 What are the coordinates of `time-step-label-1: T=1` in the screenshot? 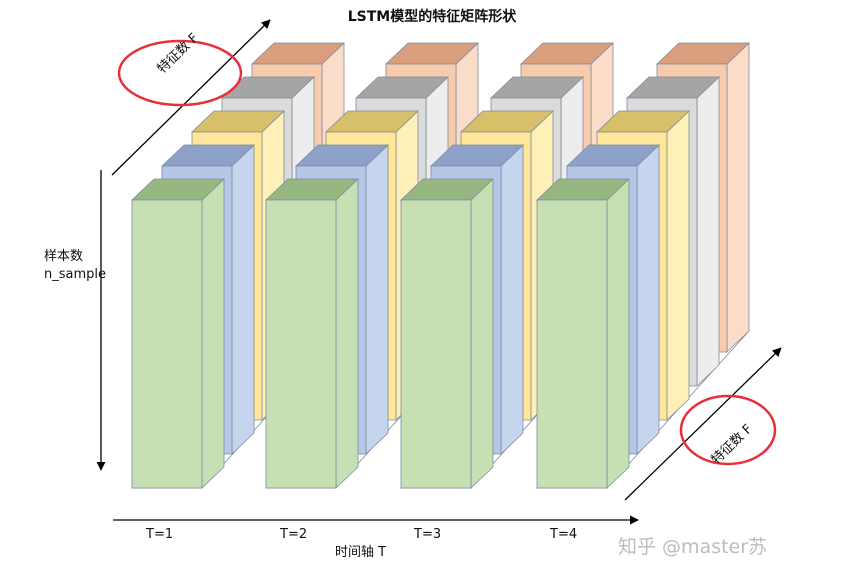 It's located at (160, 534).